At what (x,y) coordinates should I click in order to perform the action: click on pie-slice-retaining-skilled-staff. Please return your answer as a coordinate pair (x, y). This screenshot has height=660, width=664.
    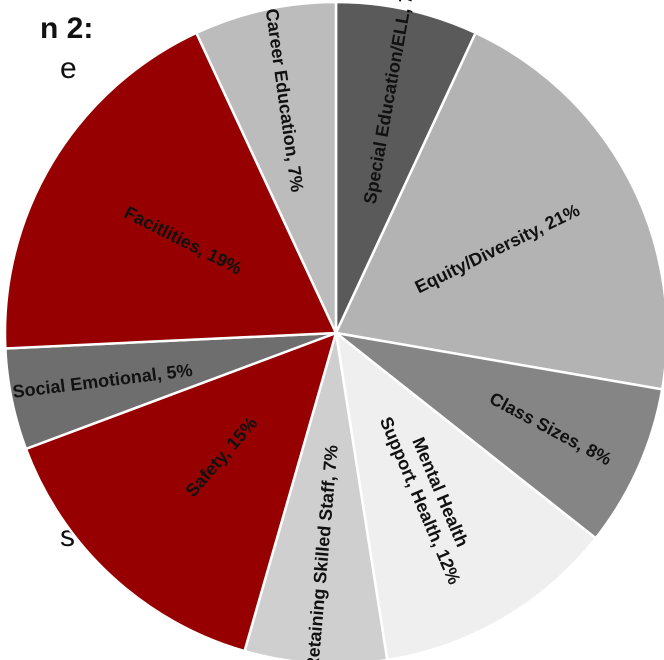
    Looking at the image, I should click on (315, 496).